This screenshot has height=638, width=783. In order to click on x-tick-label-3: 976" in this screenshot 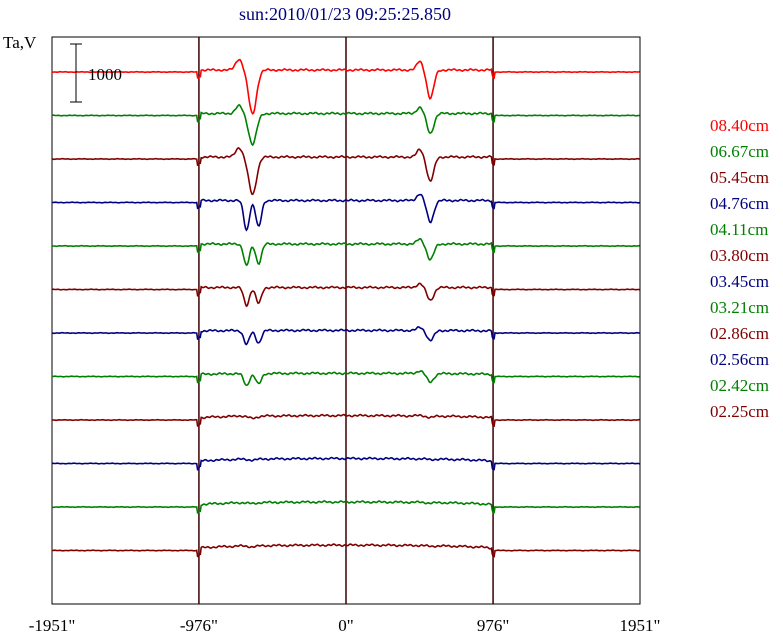, I will do `click(493, 625)`.